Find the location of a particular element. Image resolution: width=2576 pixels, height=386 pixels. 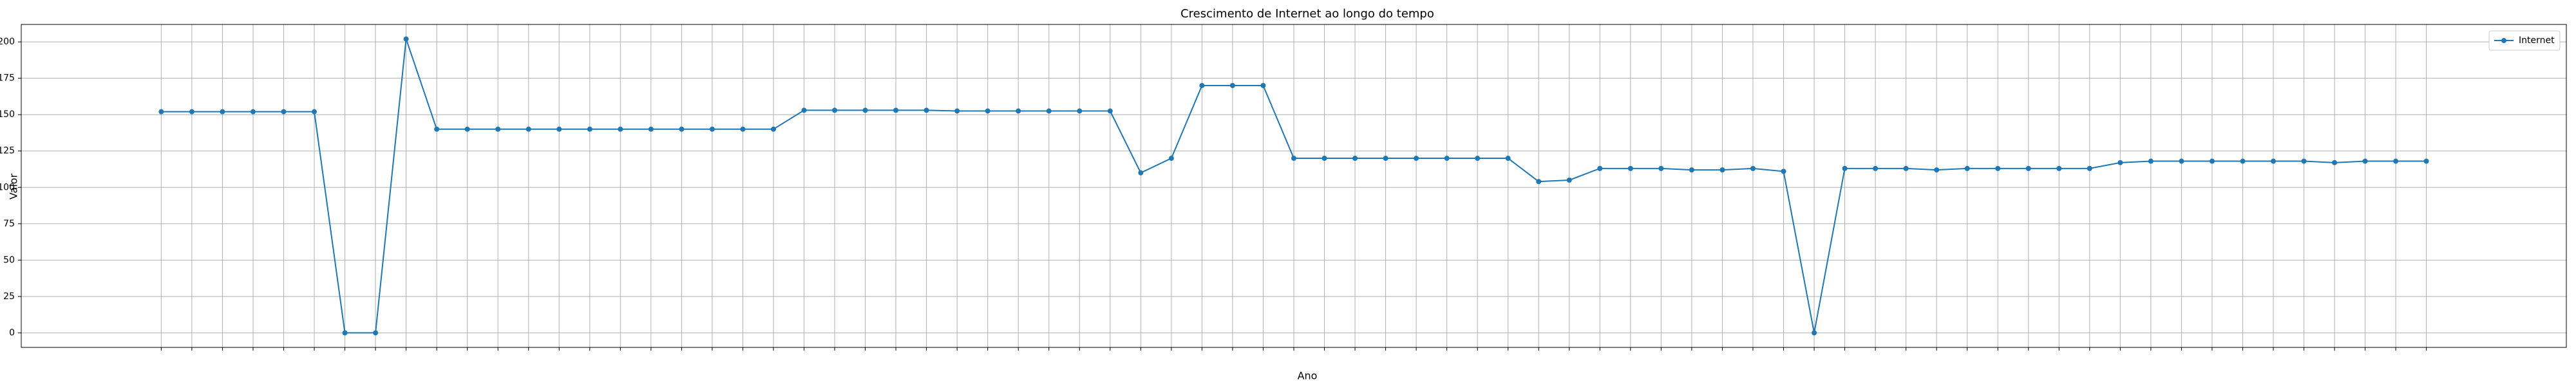

y-tick-label: 100 is located at coordinates (7, 187).